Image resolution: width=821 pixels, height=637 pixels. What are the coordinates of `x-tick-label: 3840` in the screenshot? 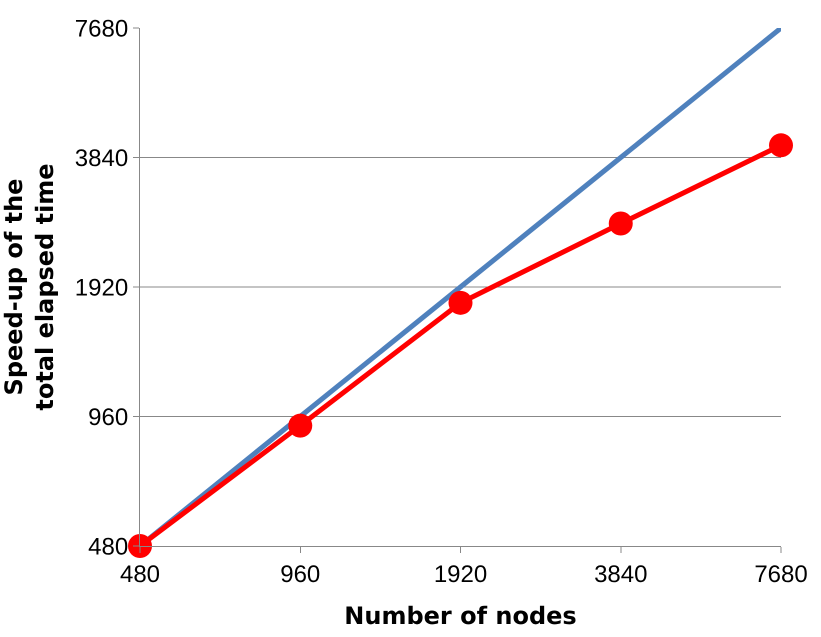 It's located at (621, 574).